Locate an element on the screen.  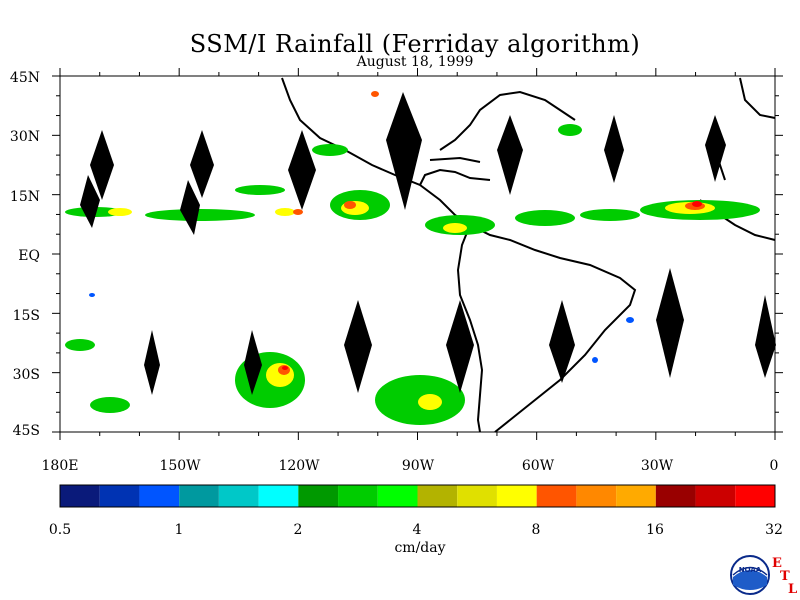
lon-label-150w: 150W is located at coordinates (180, 466).